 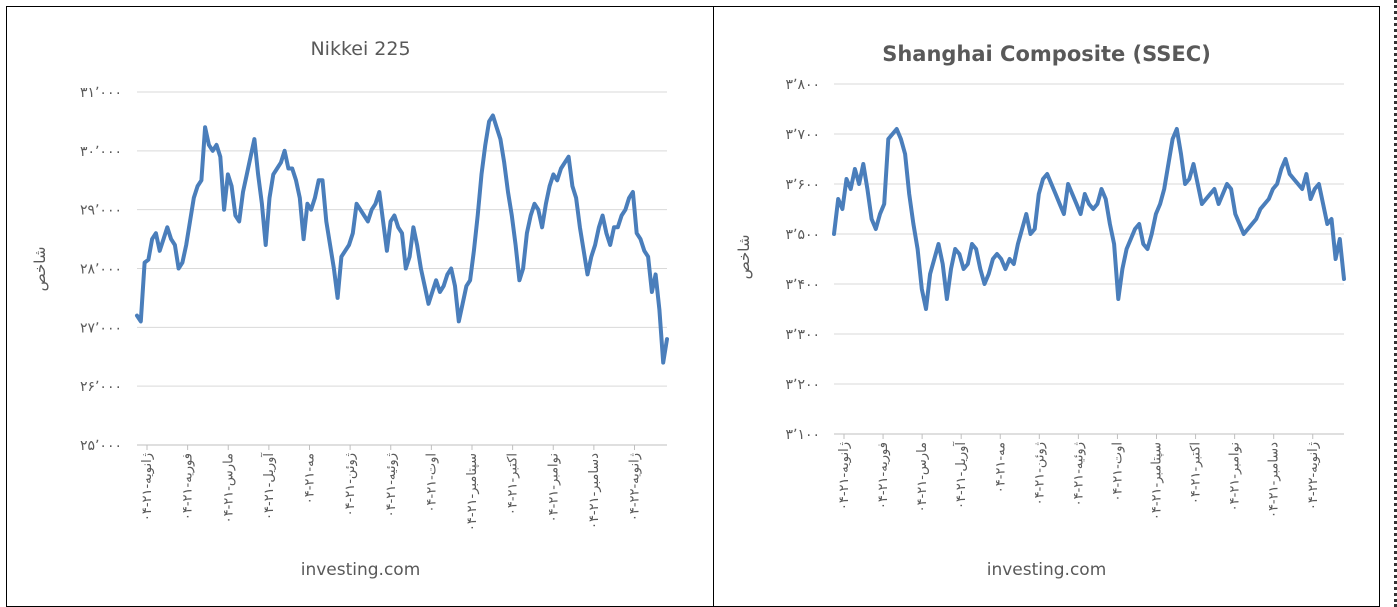 What do you see at coordinates (360, 49) in the screenshot?
I see `chart-title: Nikkei 225` at bounding box center [360, 49].